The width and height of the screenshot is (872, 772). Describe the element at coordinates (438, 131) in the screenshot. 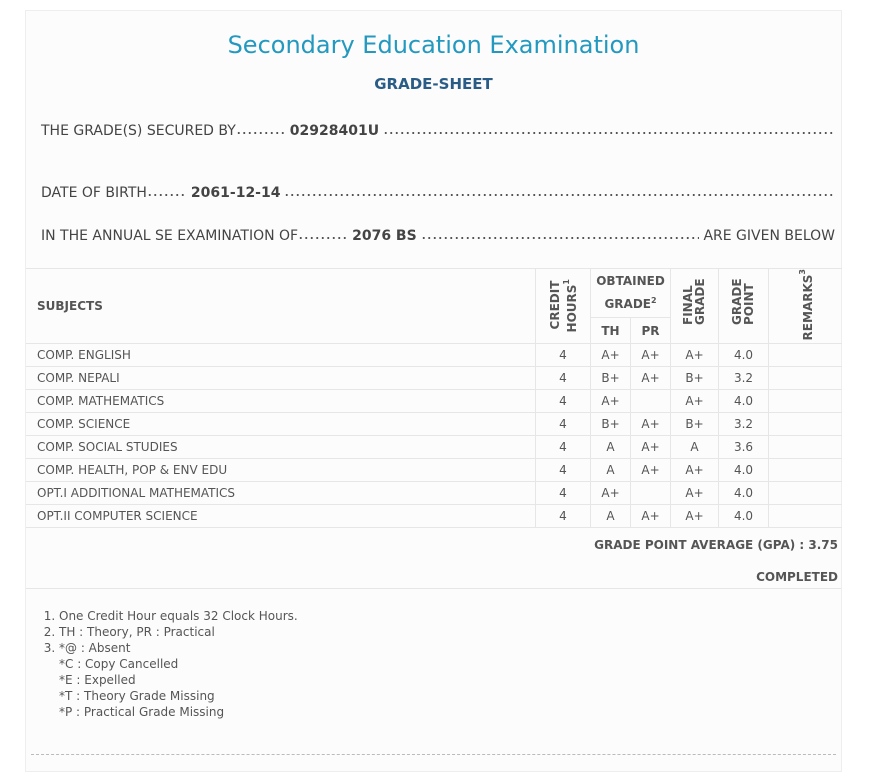

I see `info-line: THE GRADE(S) SECURED BY 02928401U` at that location.